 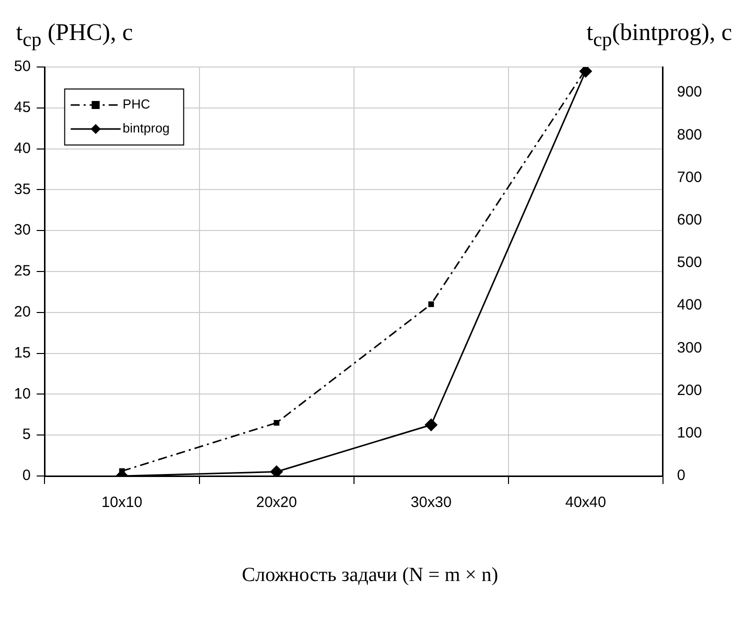 I want to click on y2-tick-label: 300, so click(x=689, y=347).